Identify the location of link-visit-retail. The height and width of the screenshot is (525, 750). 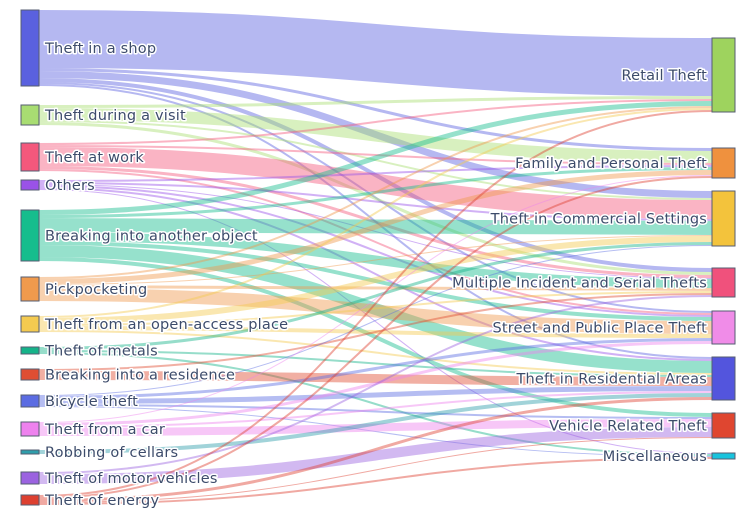
(375, 102).